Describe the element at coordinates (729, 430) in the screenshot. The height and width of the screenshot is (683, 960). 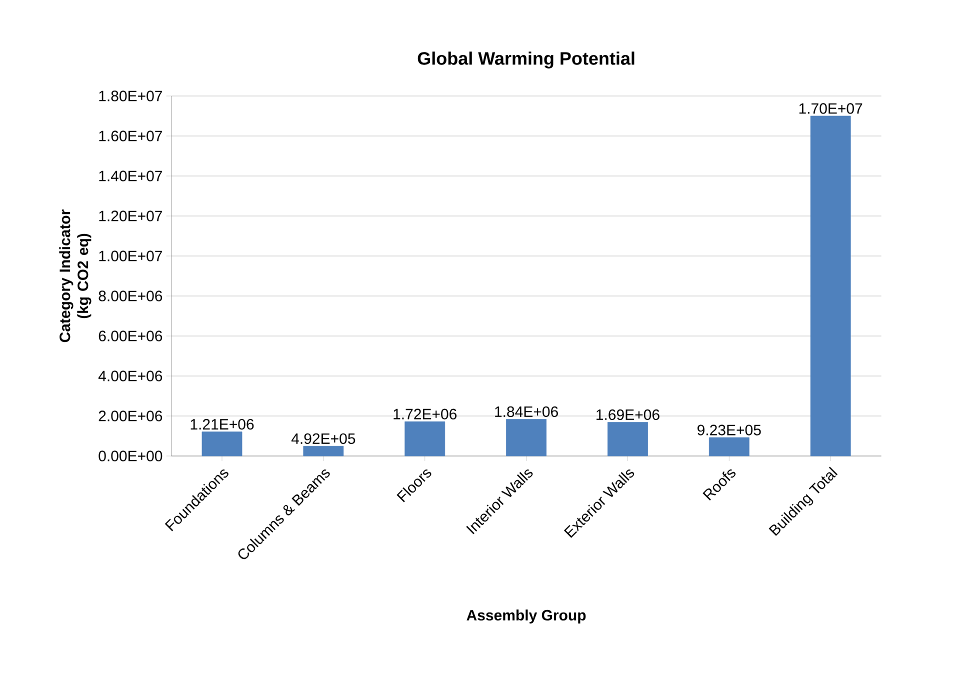
I see `data-label: 9.23E+05` at that location.